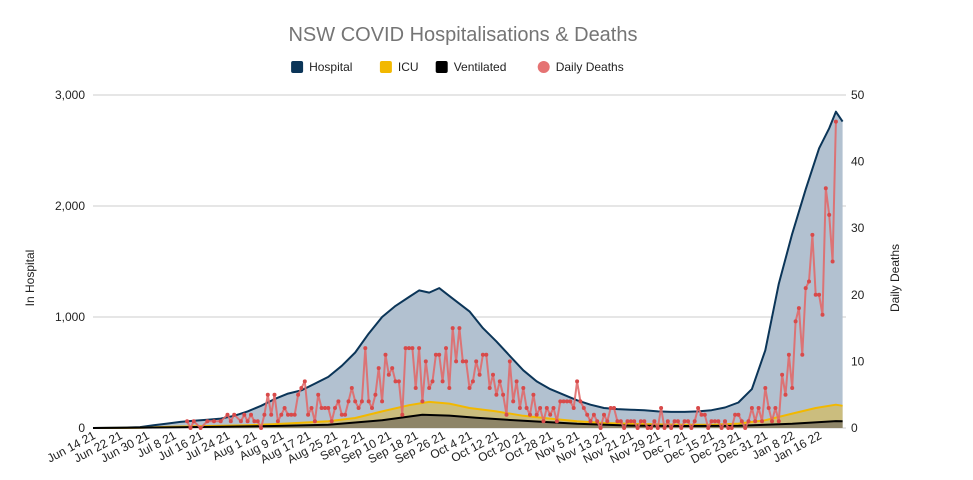  Describe the element at coordinates (468, 414) in the screenshot. I see `icu-area` at that location.